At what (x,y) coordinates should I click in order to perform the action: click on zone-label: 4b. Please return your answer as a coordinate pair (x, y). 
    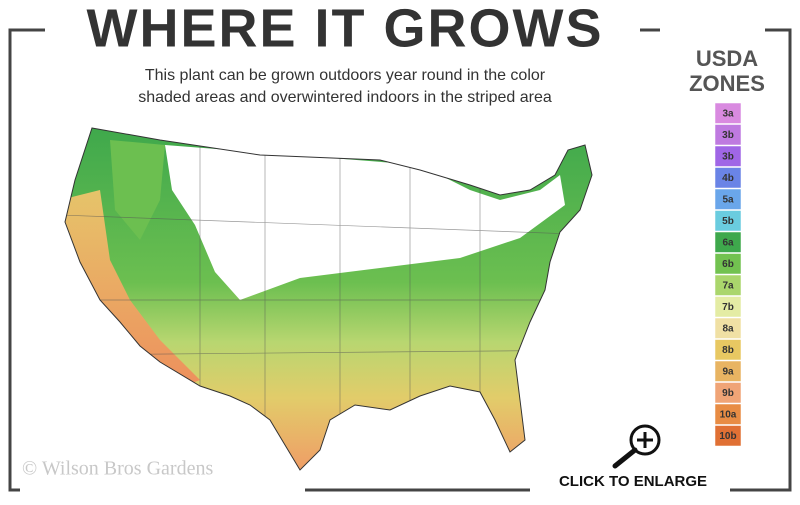
    Looking at the image, I should click on (728, 178).